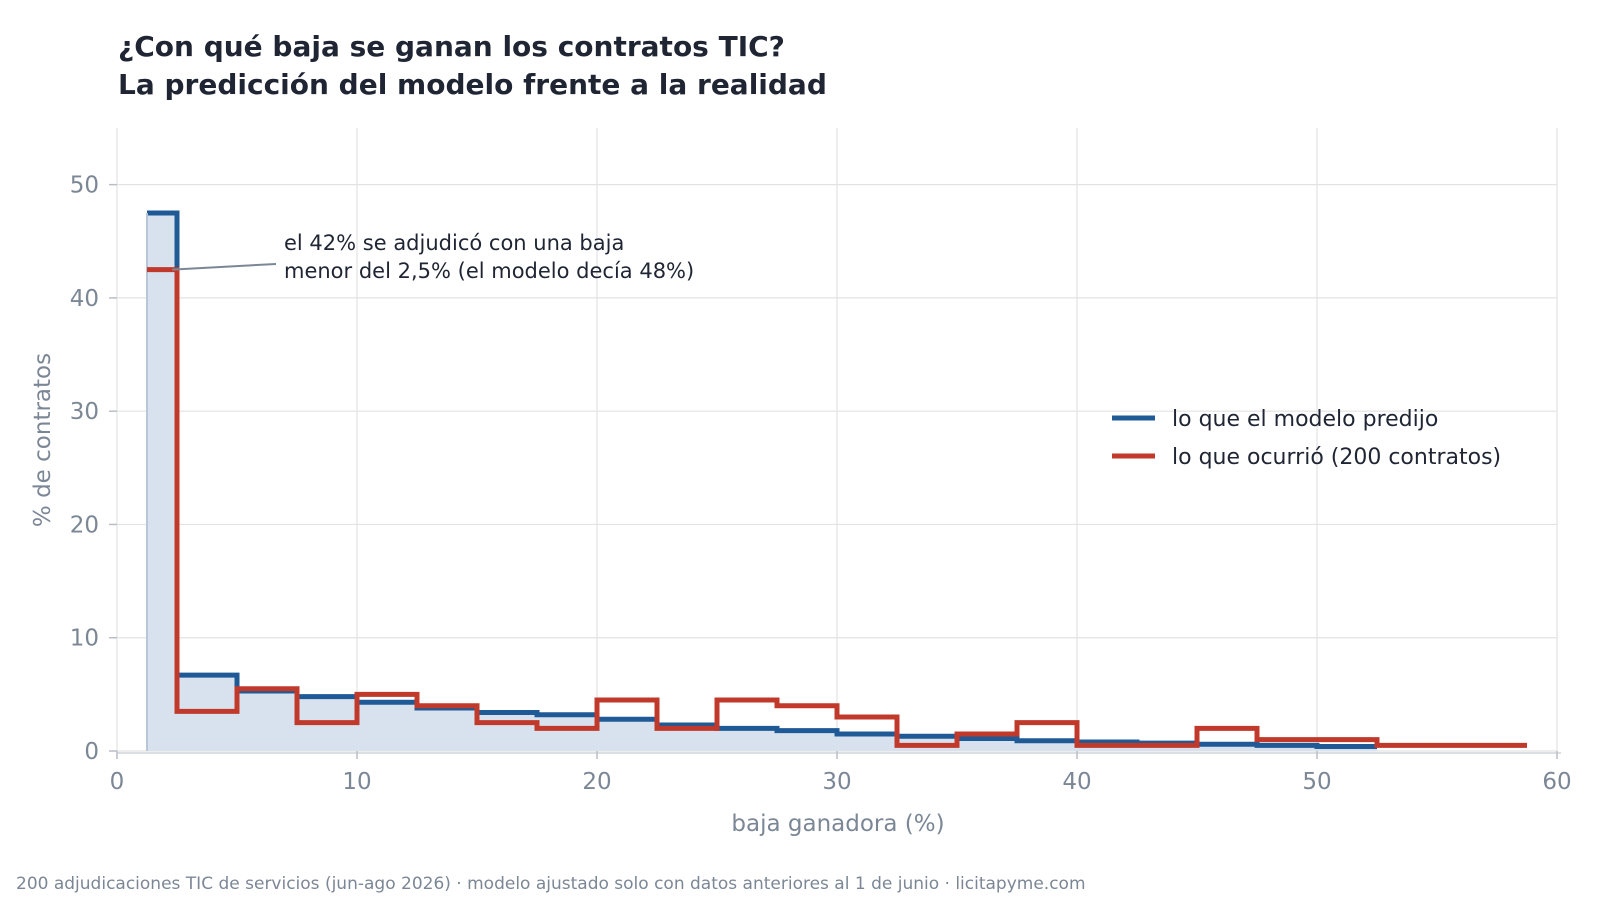 Image resolution: width=1600 pixels, height=900 pixels. I want to click on y-tick-label: 40, so click(84, 299).